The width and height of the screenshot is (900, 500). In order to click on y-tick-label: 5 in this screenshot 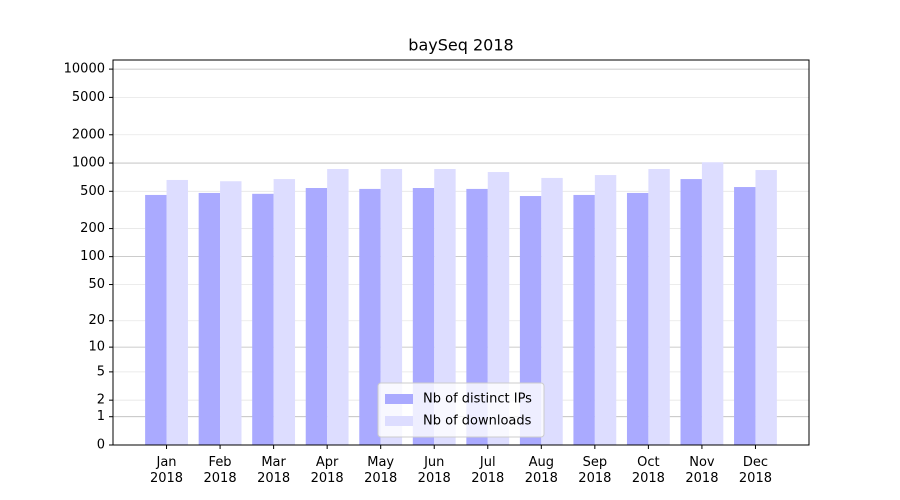, I will do `click(101, 371)`.